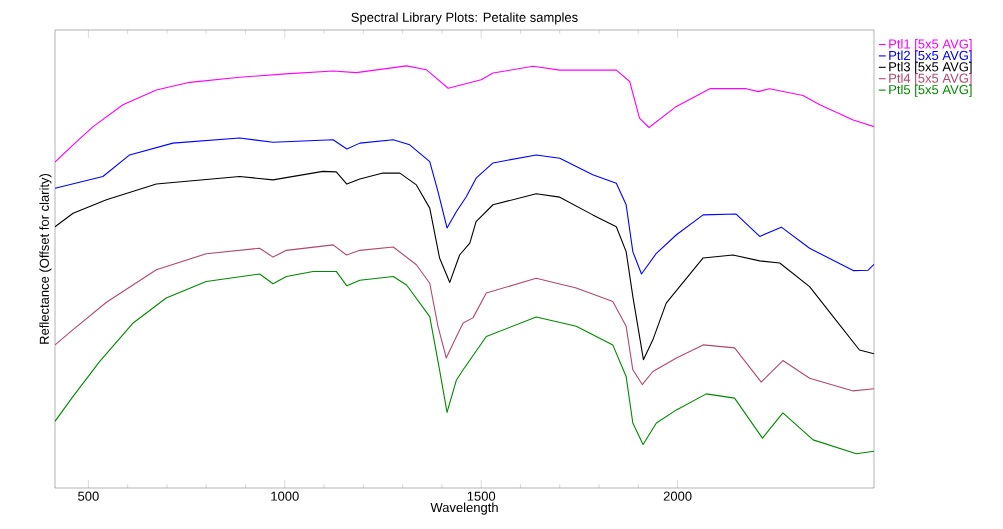 This screenshot has width=1003, height=529. I want to click on x-axis-title: Wavelength, so click(464, 508).